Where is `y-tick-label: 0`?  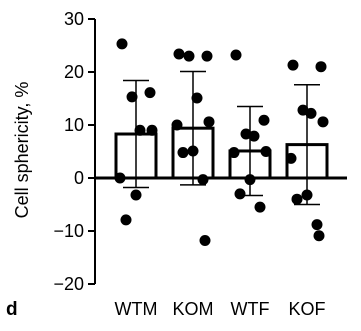
y-tick-label: 0 is located at coordinates (79, 178).